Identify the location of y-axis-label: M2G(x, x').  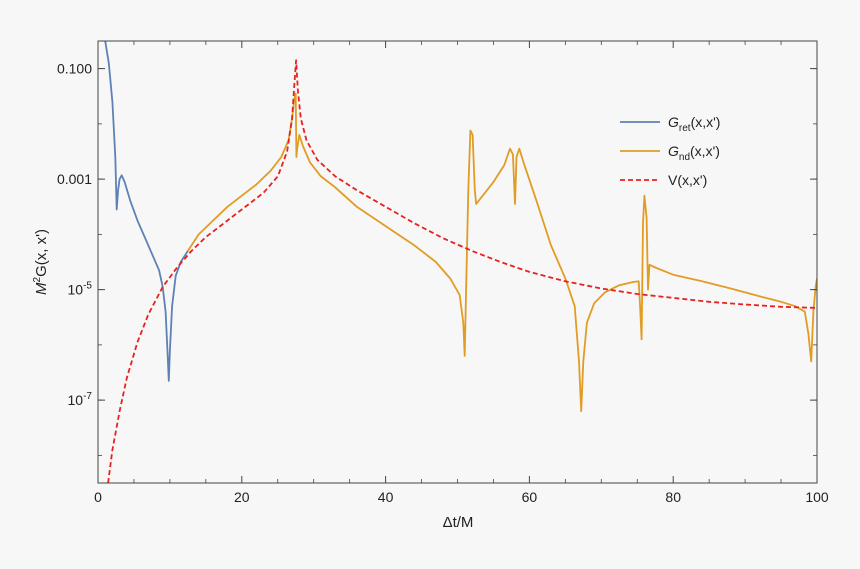
(41, 262).